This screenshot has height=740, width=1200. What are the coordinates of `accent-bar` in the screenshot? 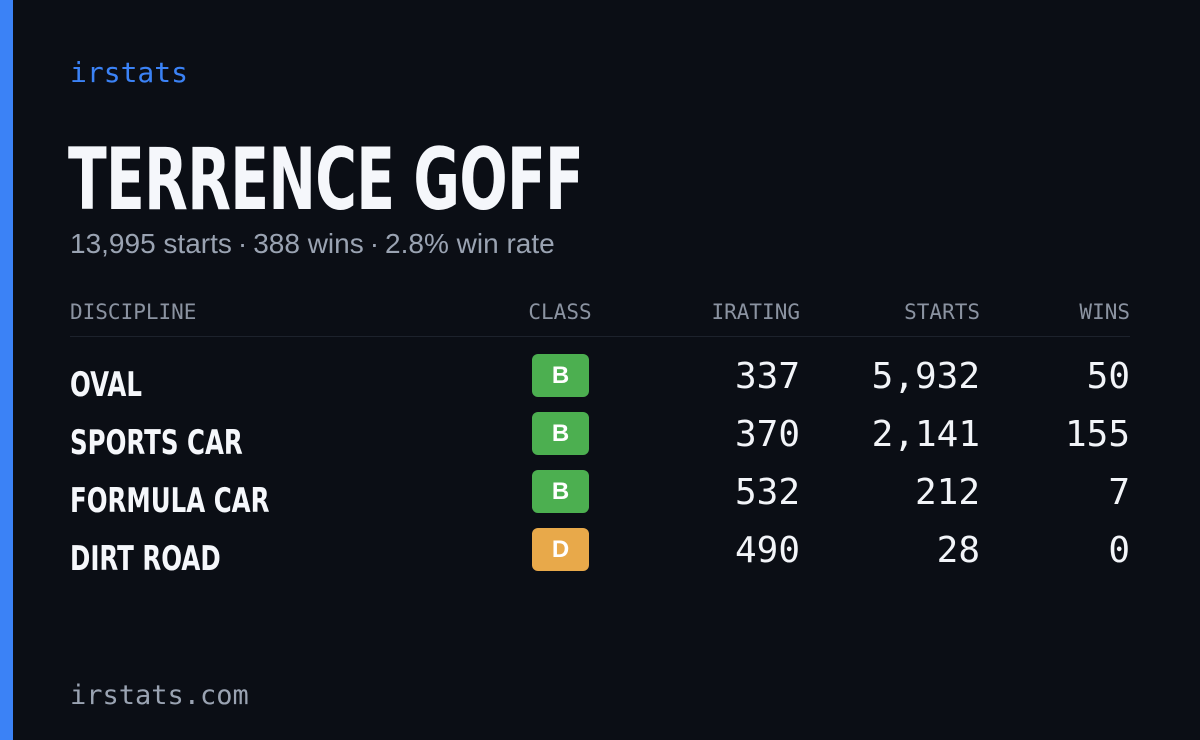 It's located at (6, 370).